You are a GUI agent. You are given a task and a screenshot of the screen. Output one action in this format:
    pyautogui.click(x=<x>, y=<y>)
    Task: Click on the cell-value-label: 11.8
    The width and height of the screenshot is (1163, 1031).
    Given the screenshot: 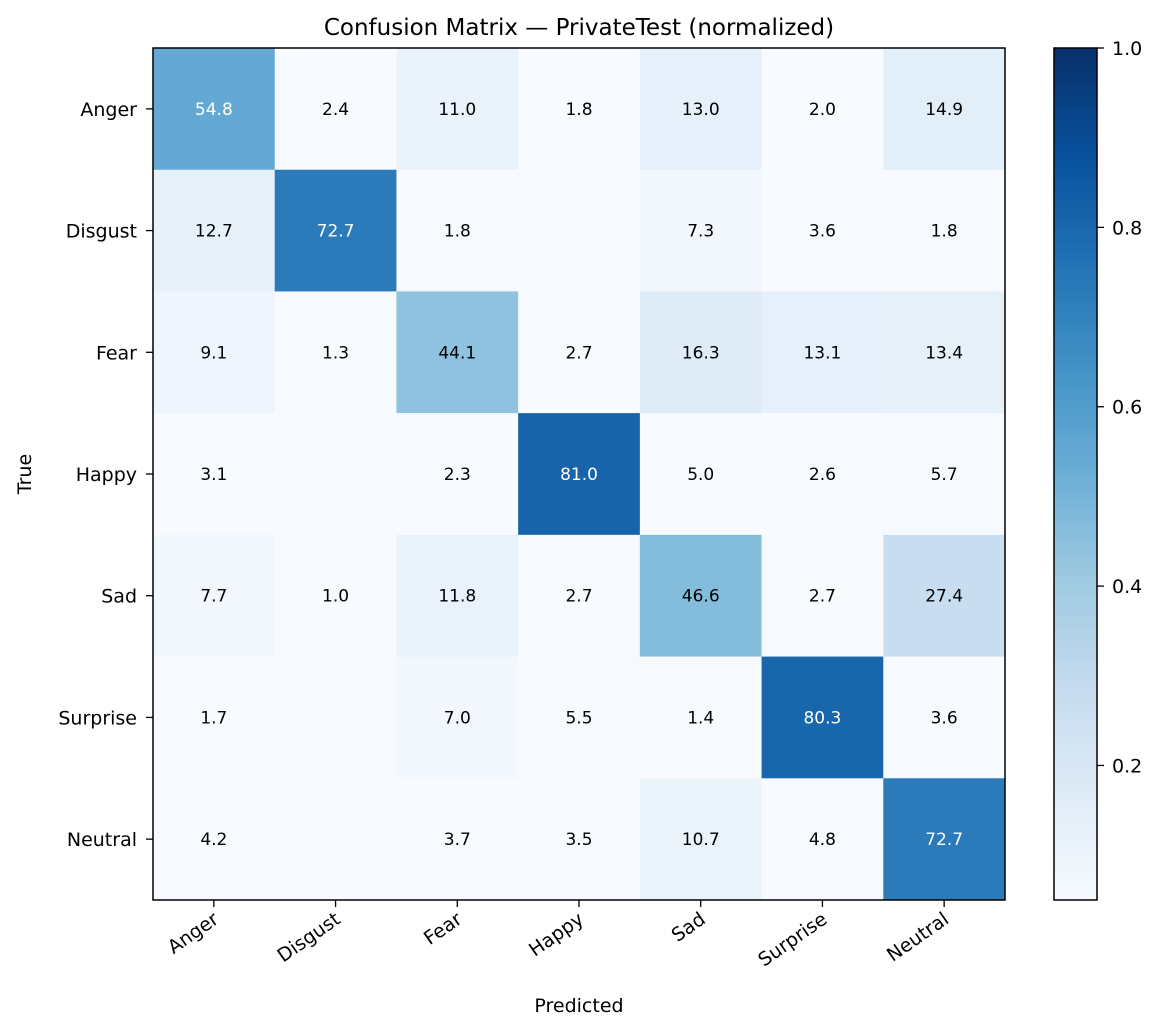 What is the action you would take?
    pyautogui.click(x=457, y=597)
    